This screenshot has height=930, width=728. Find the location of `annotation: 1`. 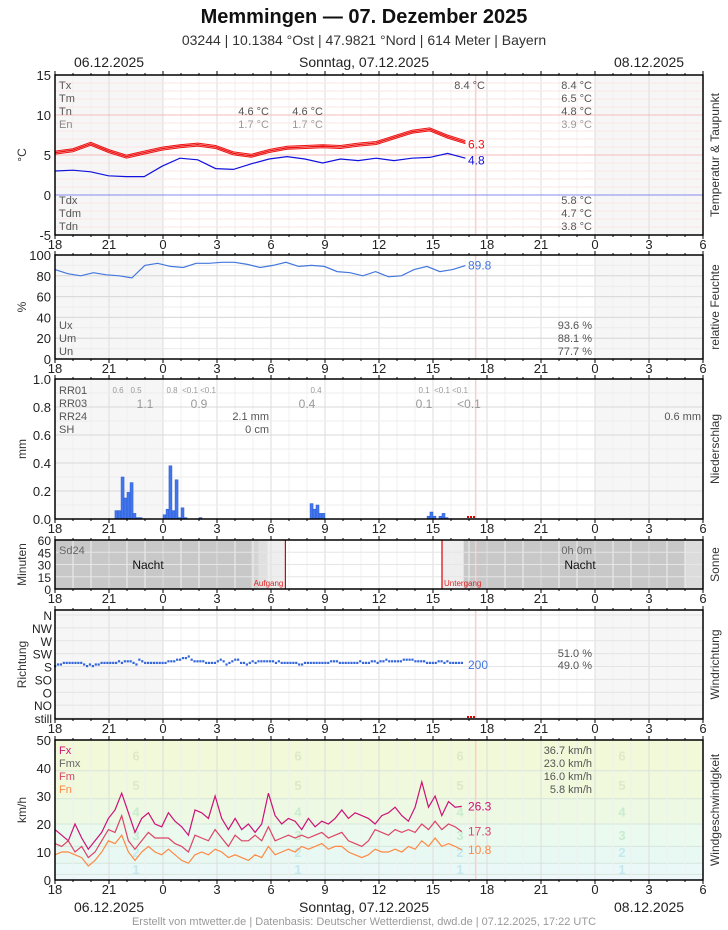

annotation: 1 is located at coordinates (459, 869).